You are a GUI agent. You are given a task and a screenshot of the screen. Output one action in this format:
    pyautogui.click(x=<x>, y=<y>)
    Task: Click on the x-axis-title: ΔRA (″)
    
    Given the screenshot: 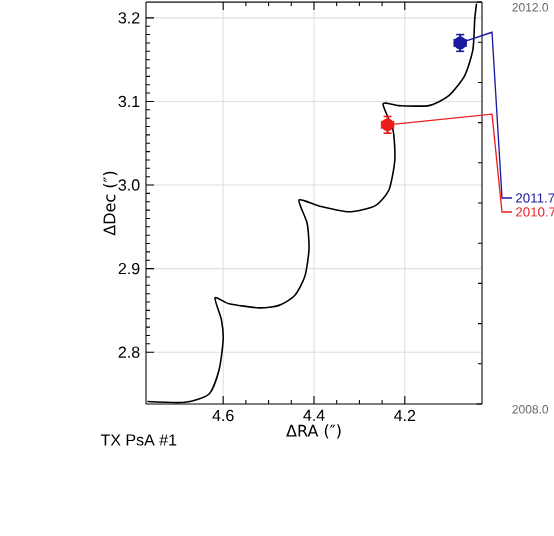 What is the action you would take?
    pyautogui.click(x=313, y=431)
    